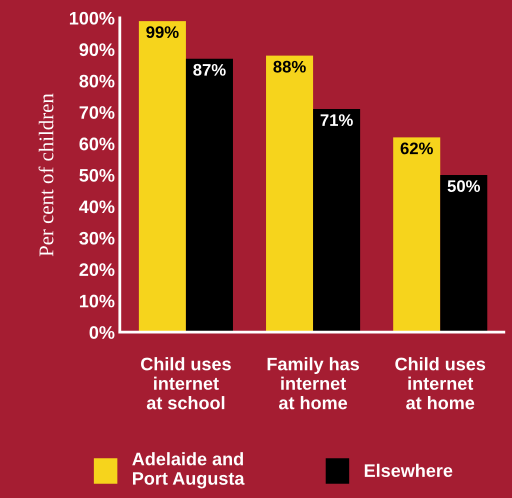 This screenshot has width=512, height=498. Describe the element at coordinates (96, 175) in the screenshot. I see `y-tick-label: 50%` at that location.